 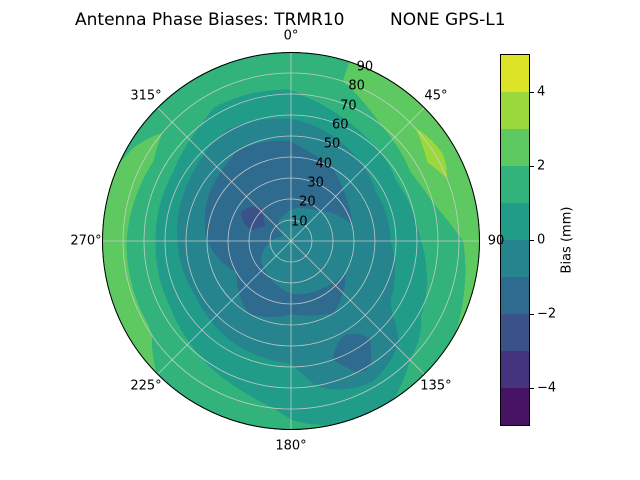 I want to click on angular-tick-label-180: 180°, so click(x=291, y=446).